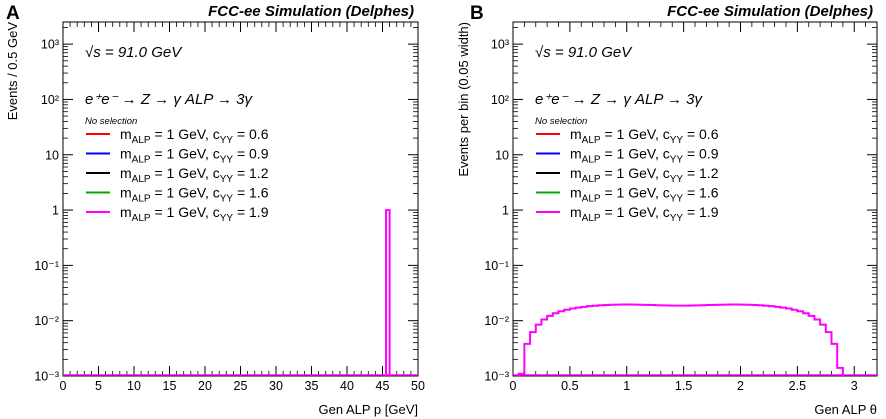  Describe the element at coordinates (854, 386) in the screenshot. I see `x-tick-label: 3` at that location.